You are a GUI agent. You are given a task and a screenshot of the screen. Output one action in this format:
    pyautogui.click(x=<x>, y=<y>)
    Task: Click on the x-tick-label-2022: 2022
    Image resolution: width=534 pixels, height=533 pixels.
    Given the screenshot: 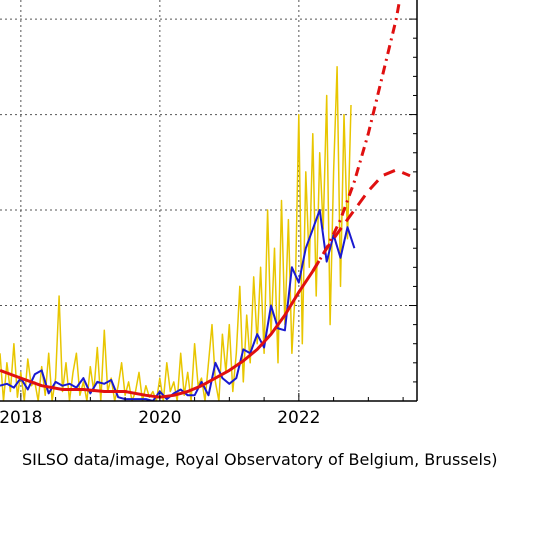 What is the action you would take?
    pyautogui.click(x=298, y=418)
    